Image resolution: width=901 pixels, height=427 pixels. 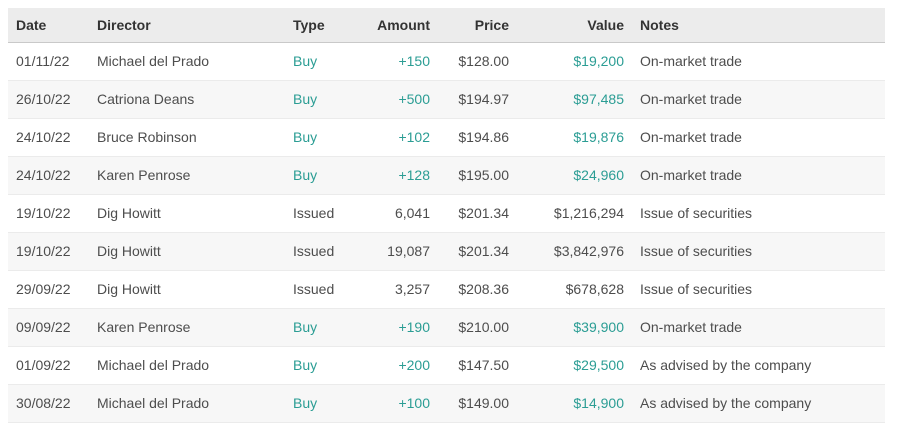 What do you see at coordinates (396, 61) in the screenshot?
I see `cell-amount: +150` at bounding box center [396, 61].